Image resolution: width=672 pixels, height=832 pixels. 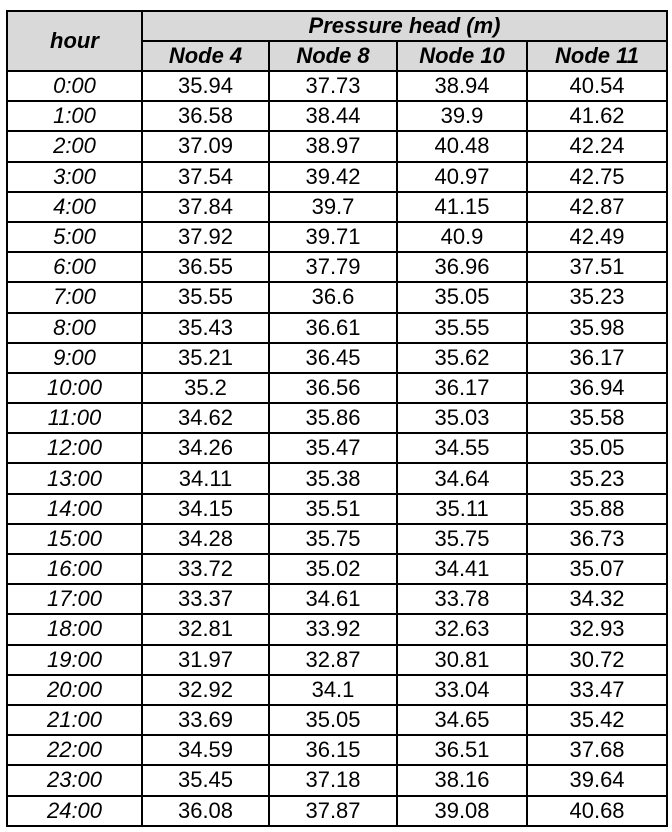 What do you see at coordinates (462, 176) in the screenshot?
I see `value-cell-node-10: 40.97` at bounding box center [462, 176].